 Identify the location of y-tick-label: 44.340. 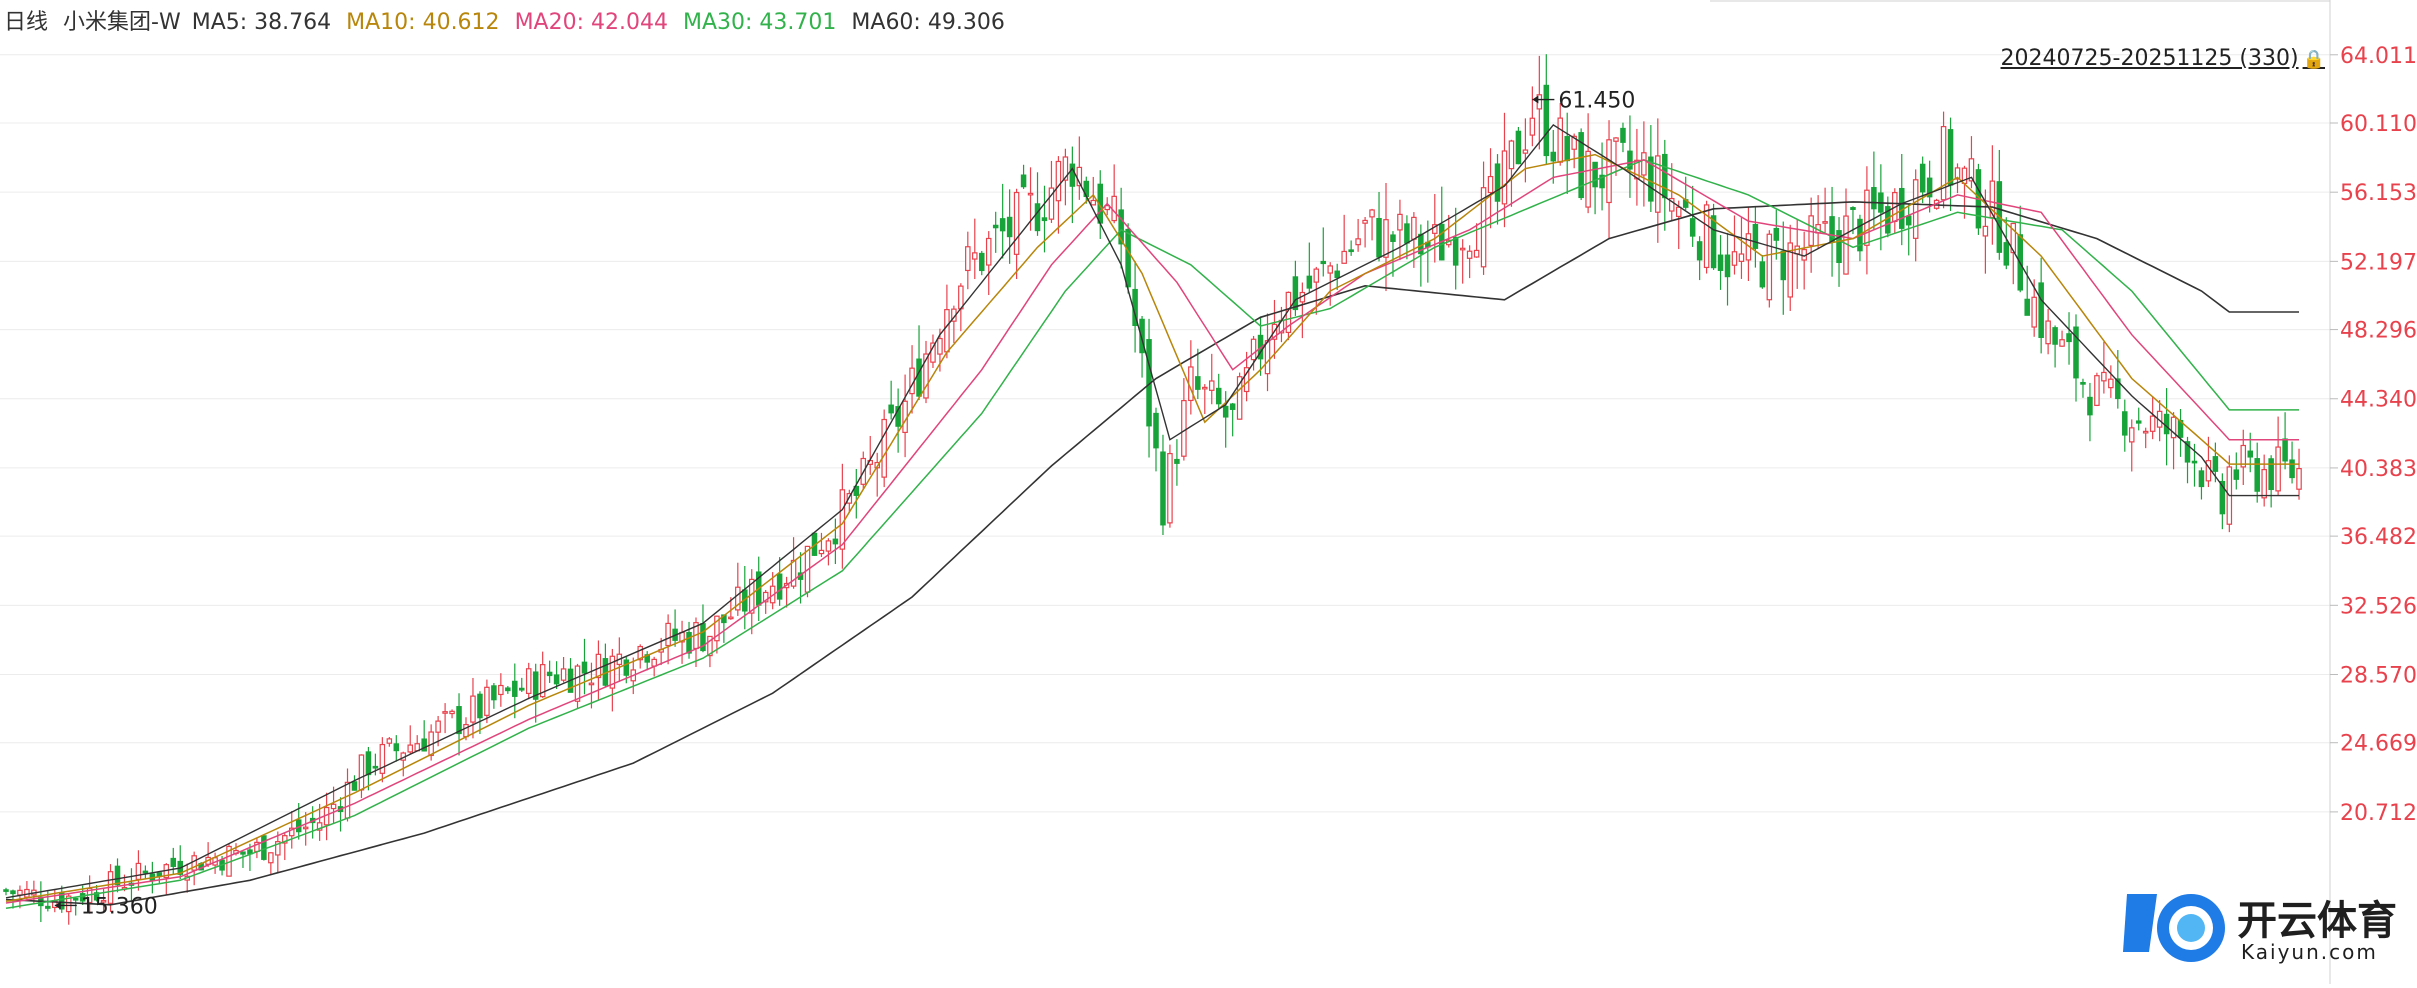
(2378, 400).